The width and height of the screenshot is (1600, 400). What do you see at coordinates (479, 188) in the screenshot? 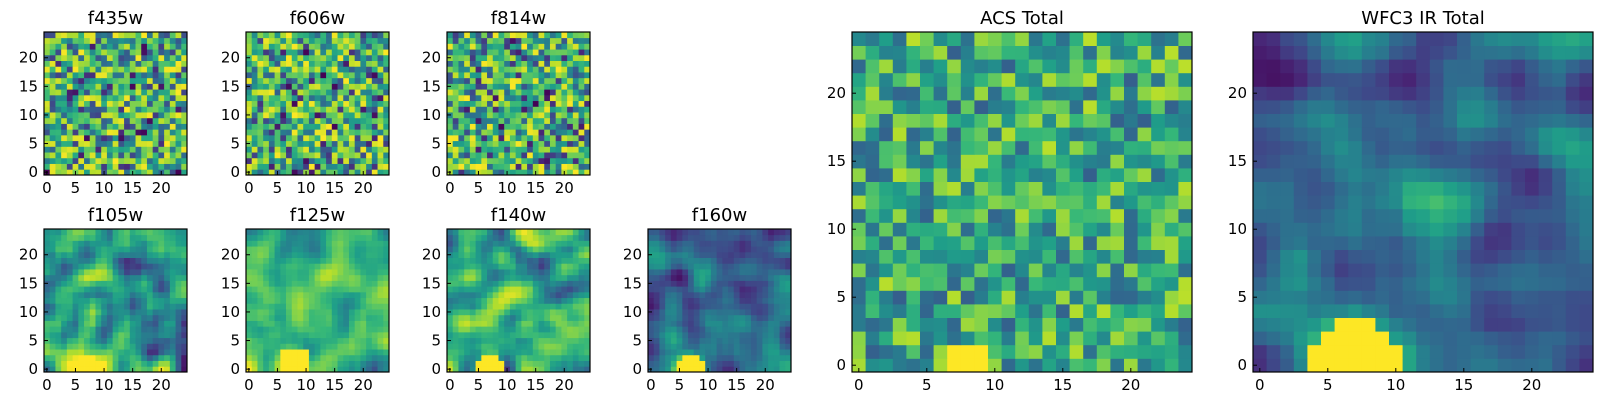
I see `x-tick-label: 5` at bounding box center [479, 188].